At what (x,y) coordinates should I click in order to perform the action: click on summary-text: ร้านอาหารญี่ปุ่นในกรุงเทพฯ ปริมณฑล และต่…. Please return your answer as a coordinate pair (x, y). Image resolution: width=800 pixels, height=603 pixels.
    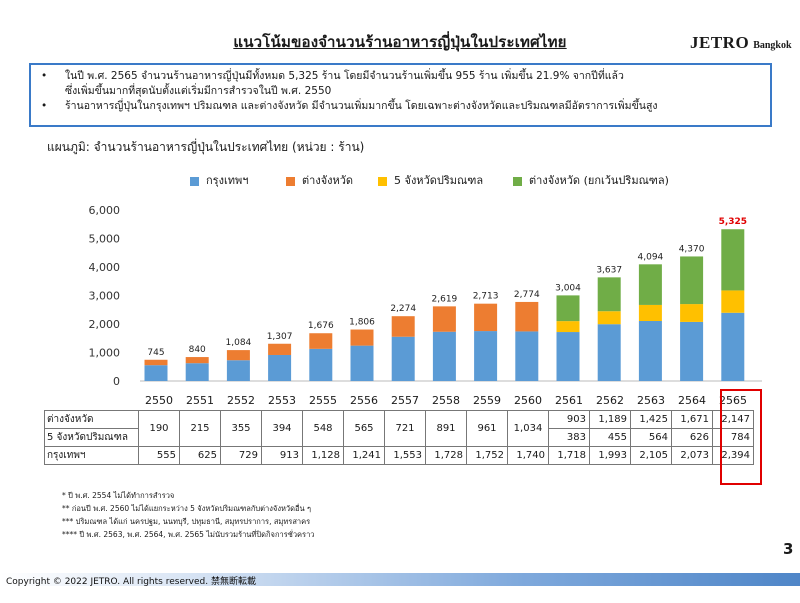
    Looking at the image, I should click on (361, 106).